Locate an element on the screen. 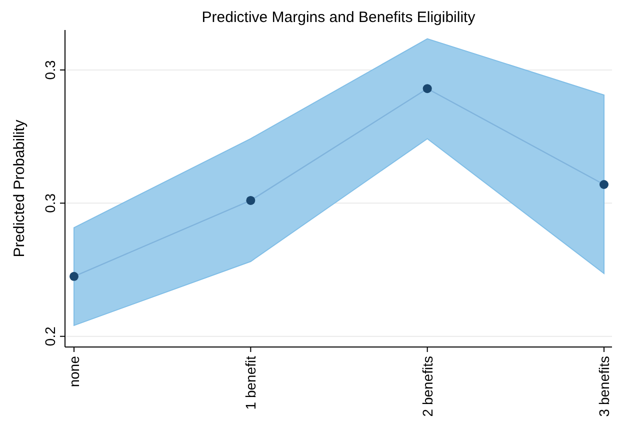 The image size is (631, 427). chart-title: Predictive Margins and Benefits Eligibility is located at coordinates (339, 17).